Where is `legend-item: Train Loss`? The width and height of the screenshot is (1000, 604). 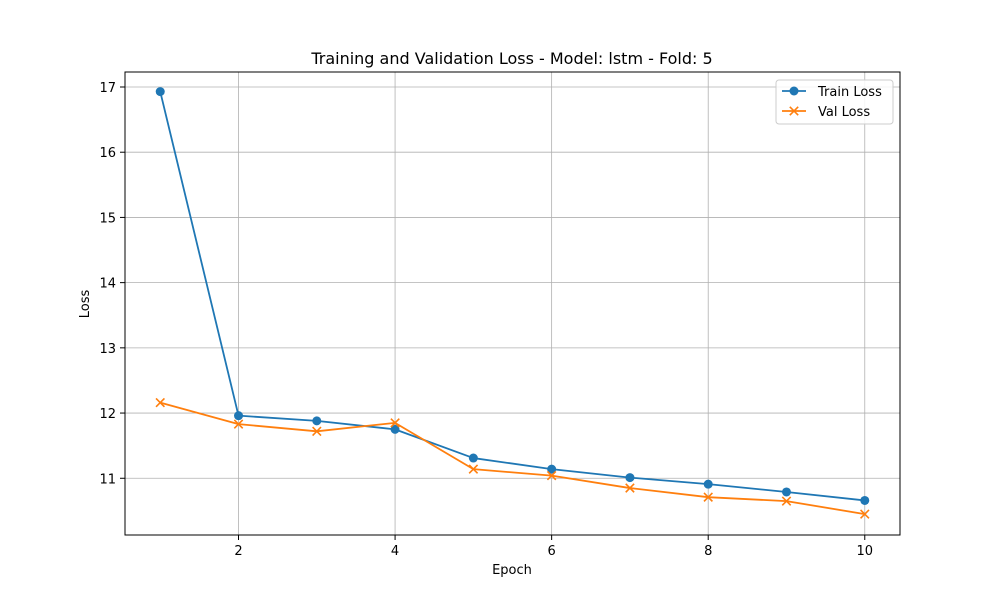
legend-item: Train Loss is located at coordinates (832, 92).